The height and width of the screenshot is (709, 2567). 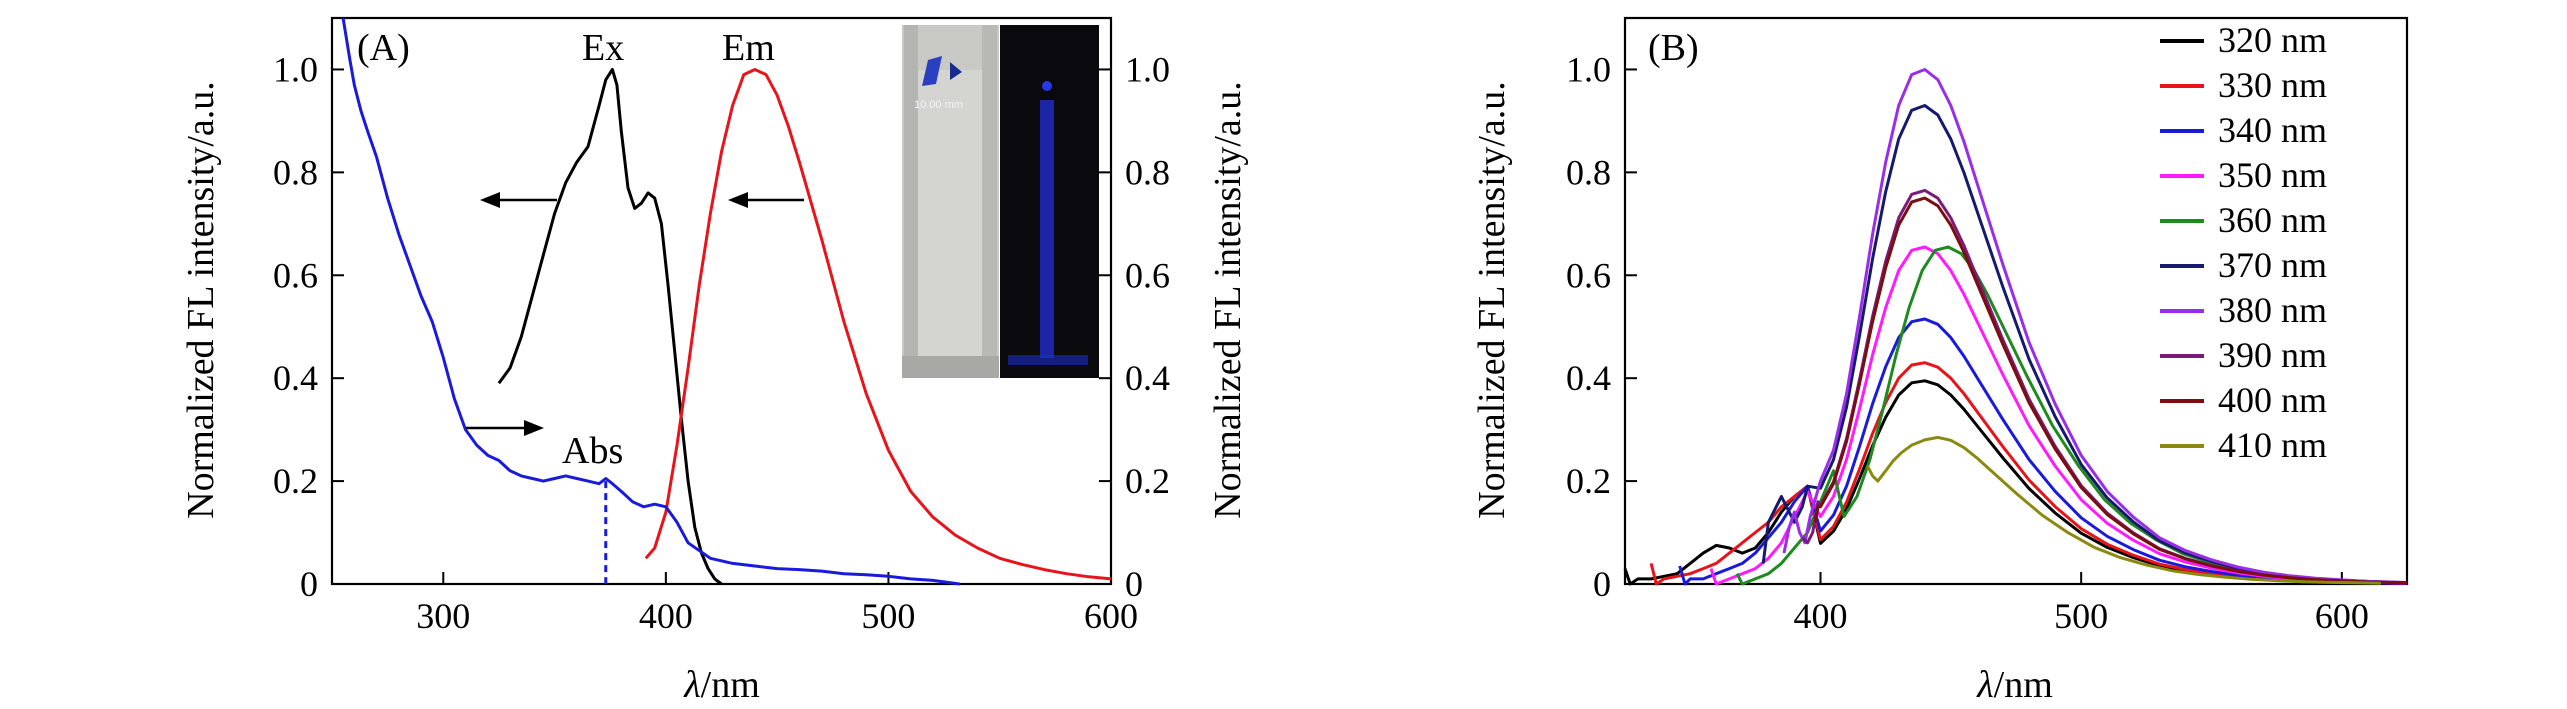 I want to click on legend-label-390-nm: 390 nm, so click(x=2272, y=355).